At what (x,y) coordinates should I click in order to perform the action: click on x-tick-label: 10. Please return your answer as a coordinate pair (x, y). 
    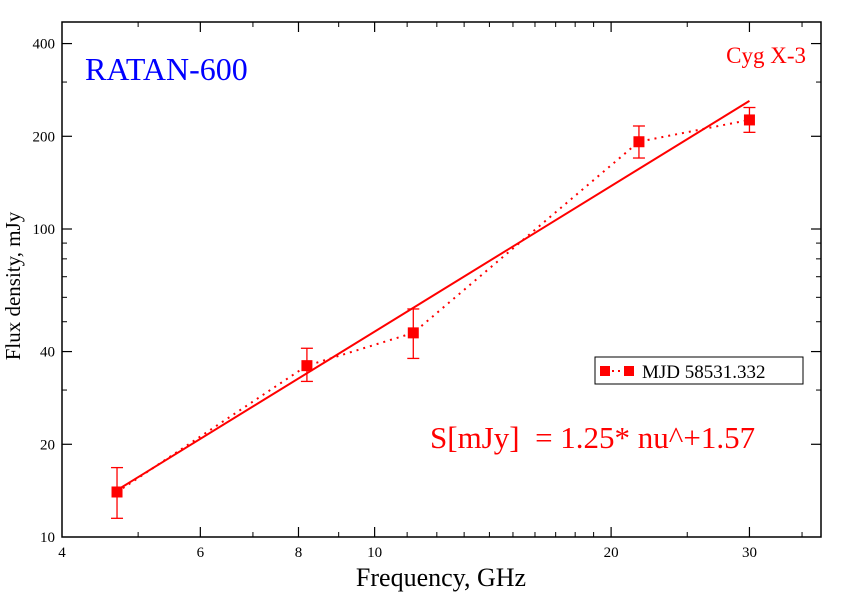
    Looking at the image, I should click on (374, 553).